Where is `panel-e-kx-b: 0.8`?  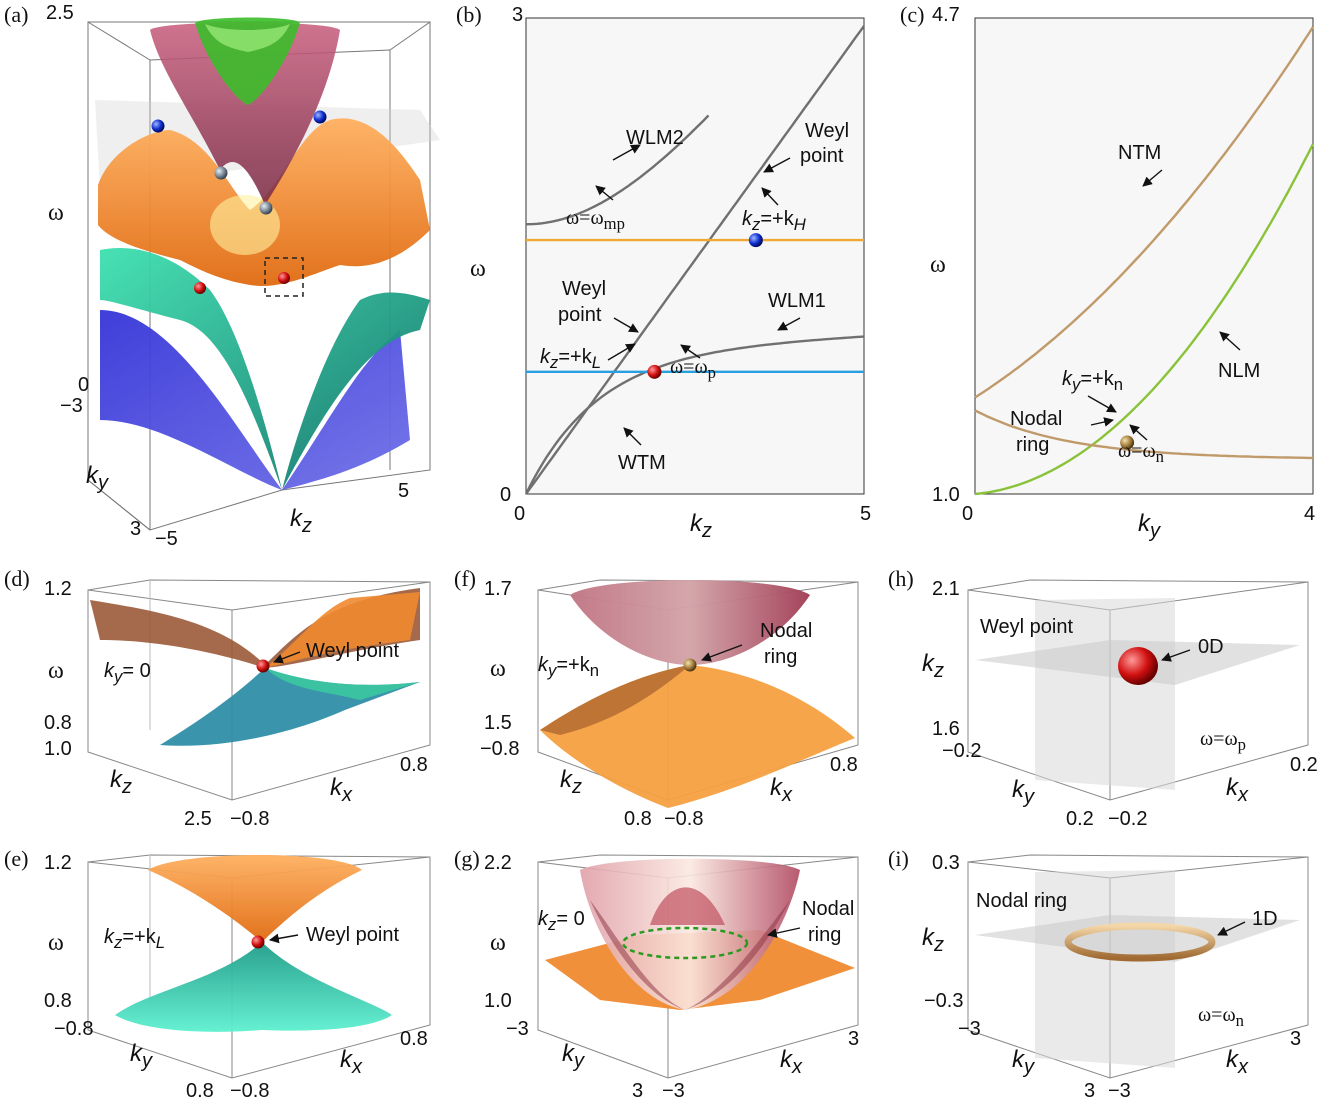
panel-e-kx-b: 0.8 is located at coordinates (414, 1039).